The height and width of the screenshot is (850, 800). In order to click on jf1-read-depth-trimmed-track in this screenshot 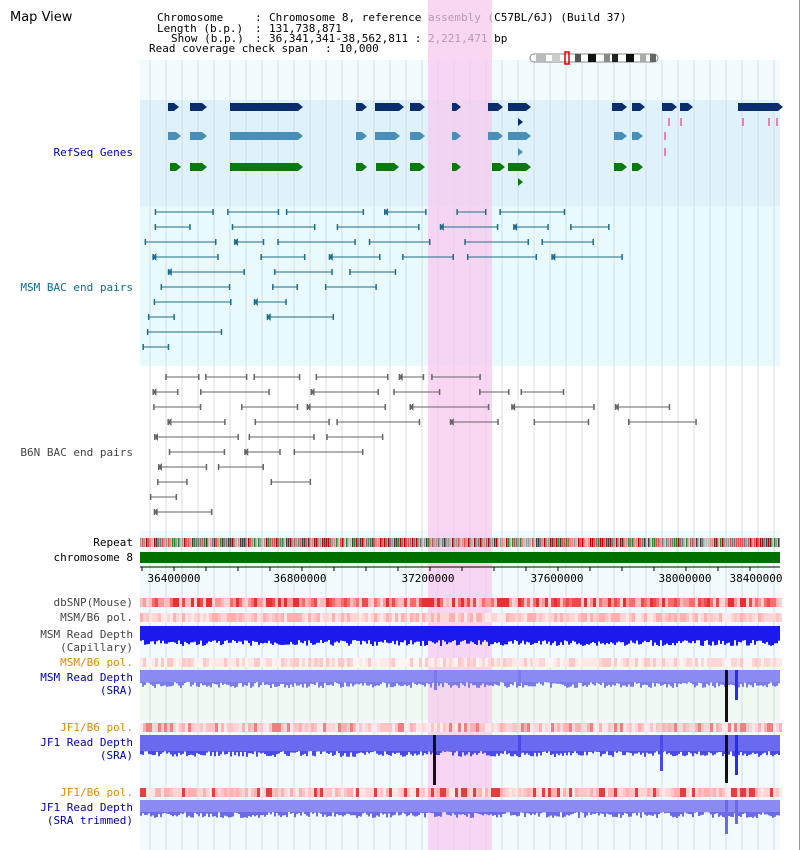, I will do `click(460, 817)`.